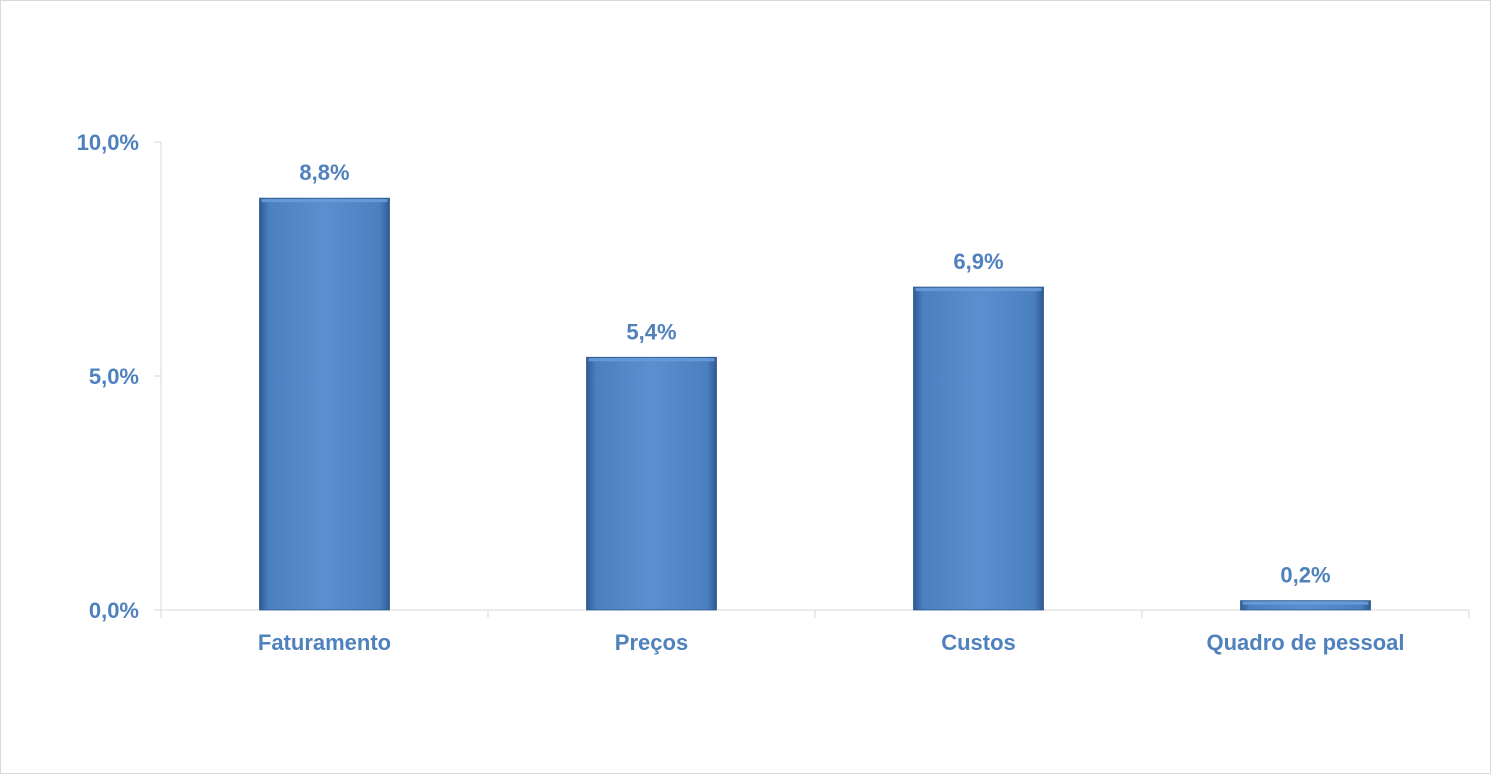 This screenshot has height=774, width=1491. What do you see at coordinates (114, 376) in the screenshot?
I see `y-tick-label: 5,0%` at bounding box center [114, 376].